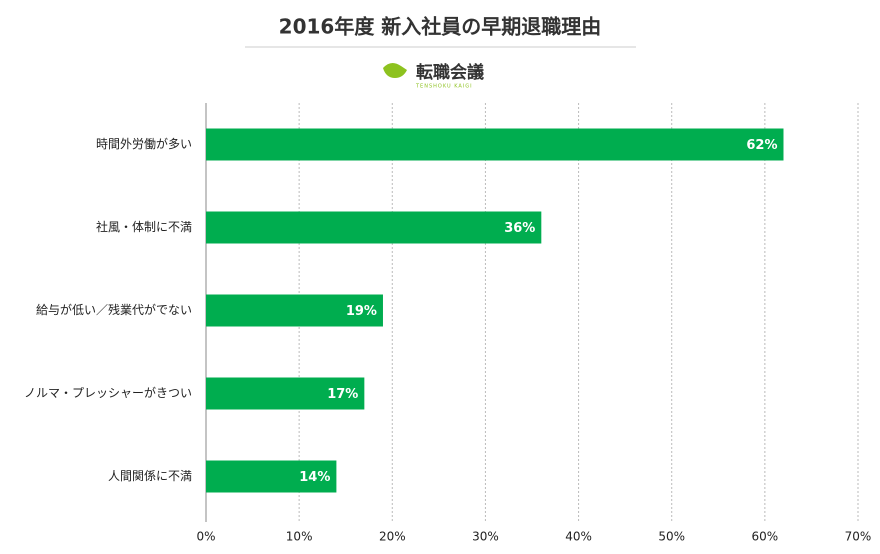 Image resolution: width=880 pixels, height=554 pixels. Describe the element at coordinates (671, 537) in the screenshot. I see `x-tick-label: 50%` at that location.